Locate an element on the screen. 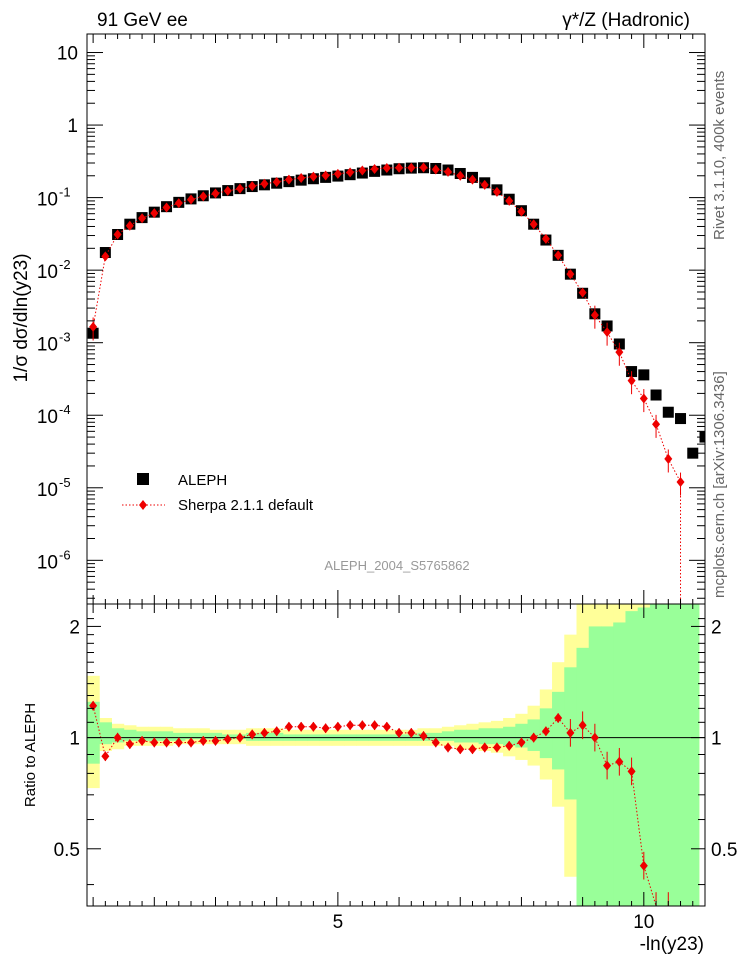 This screenshot has height=972, width=746. ratio-y-tick-label-right: 1 is located at coordinates (716, 739).